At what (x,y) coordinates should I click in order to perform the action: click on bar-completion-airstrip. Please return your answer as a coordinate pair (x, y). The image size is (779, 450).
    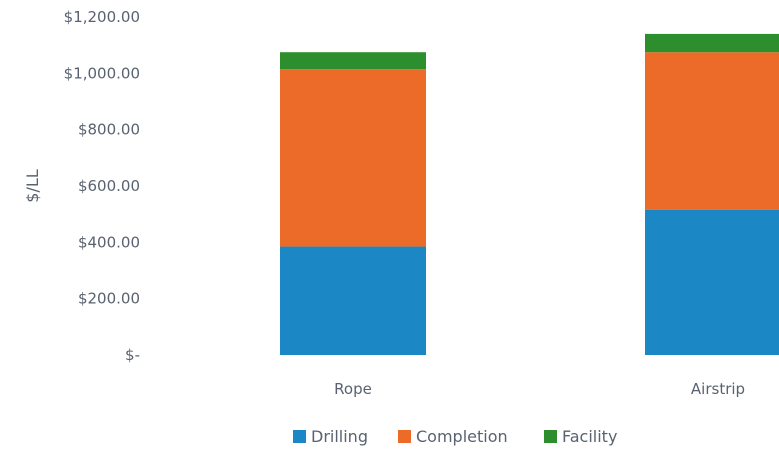
    Looking at the image, I should click on (712, 131).